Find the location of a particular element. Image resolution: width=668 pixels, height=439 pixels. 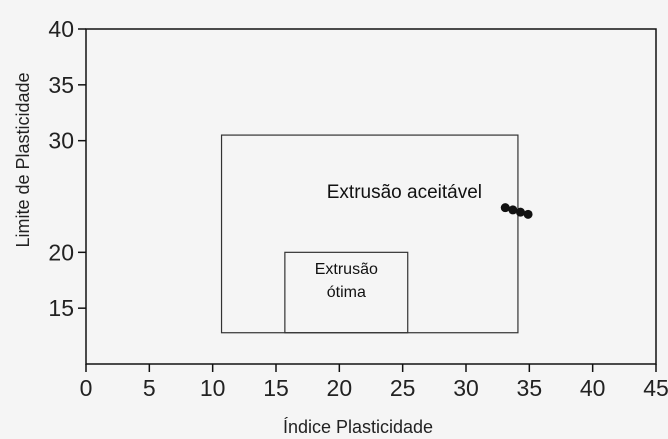

region-extrusao-otima is located at coordinates (346, 292).